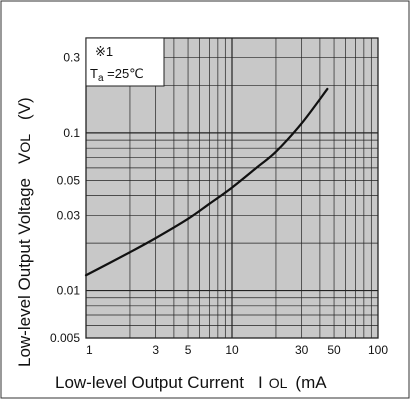 This screenshot has height=399, width=410. What do you see at coordinates (71, 133) in the screenshot?
I see `y-tick-label: 0.1` at bounding box center [71, 133].